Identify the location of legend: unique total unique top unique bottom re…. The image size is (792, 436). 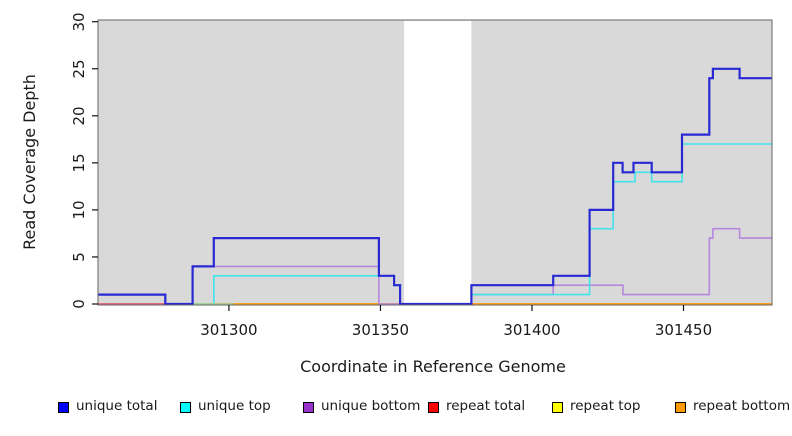
(396, 409).